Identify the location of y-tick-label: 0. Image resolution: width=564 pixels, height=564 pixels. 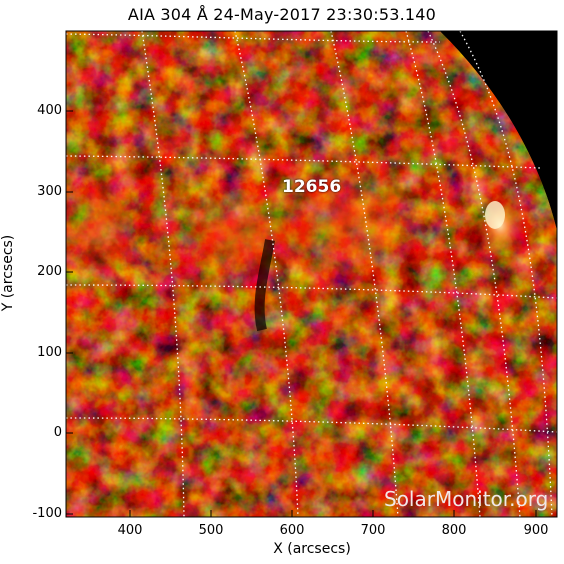
(57, 432).